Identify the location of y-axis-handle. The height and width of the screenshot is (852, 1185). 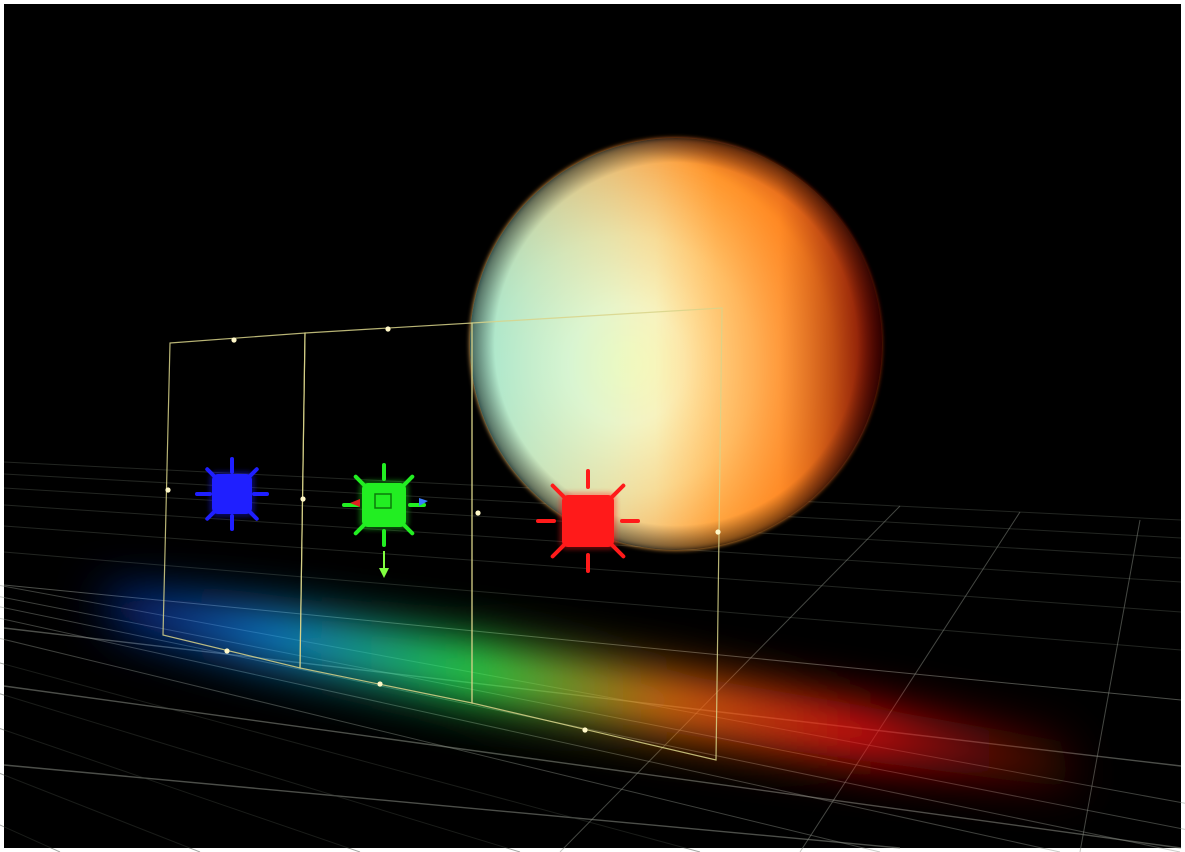
(423, 502).